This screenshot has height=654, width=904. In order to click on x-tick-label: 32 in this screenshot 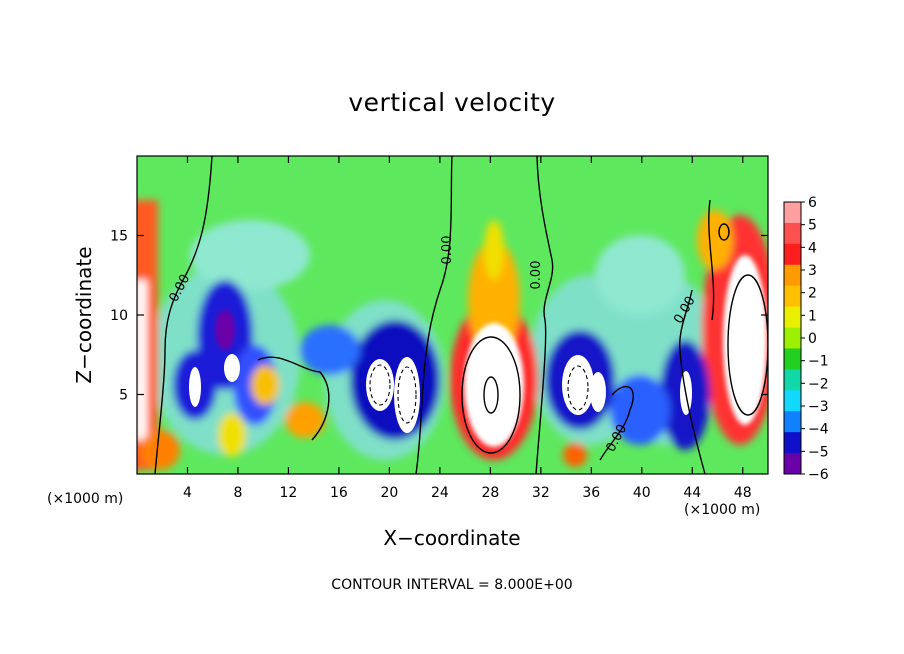, I will do `click(541, 493)`.